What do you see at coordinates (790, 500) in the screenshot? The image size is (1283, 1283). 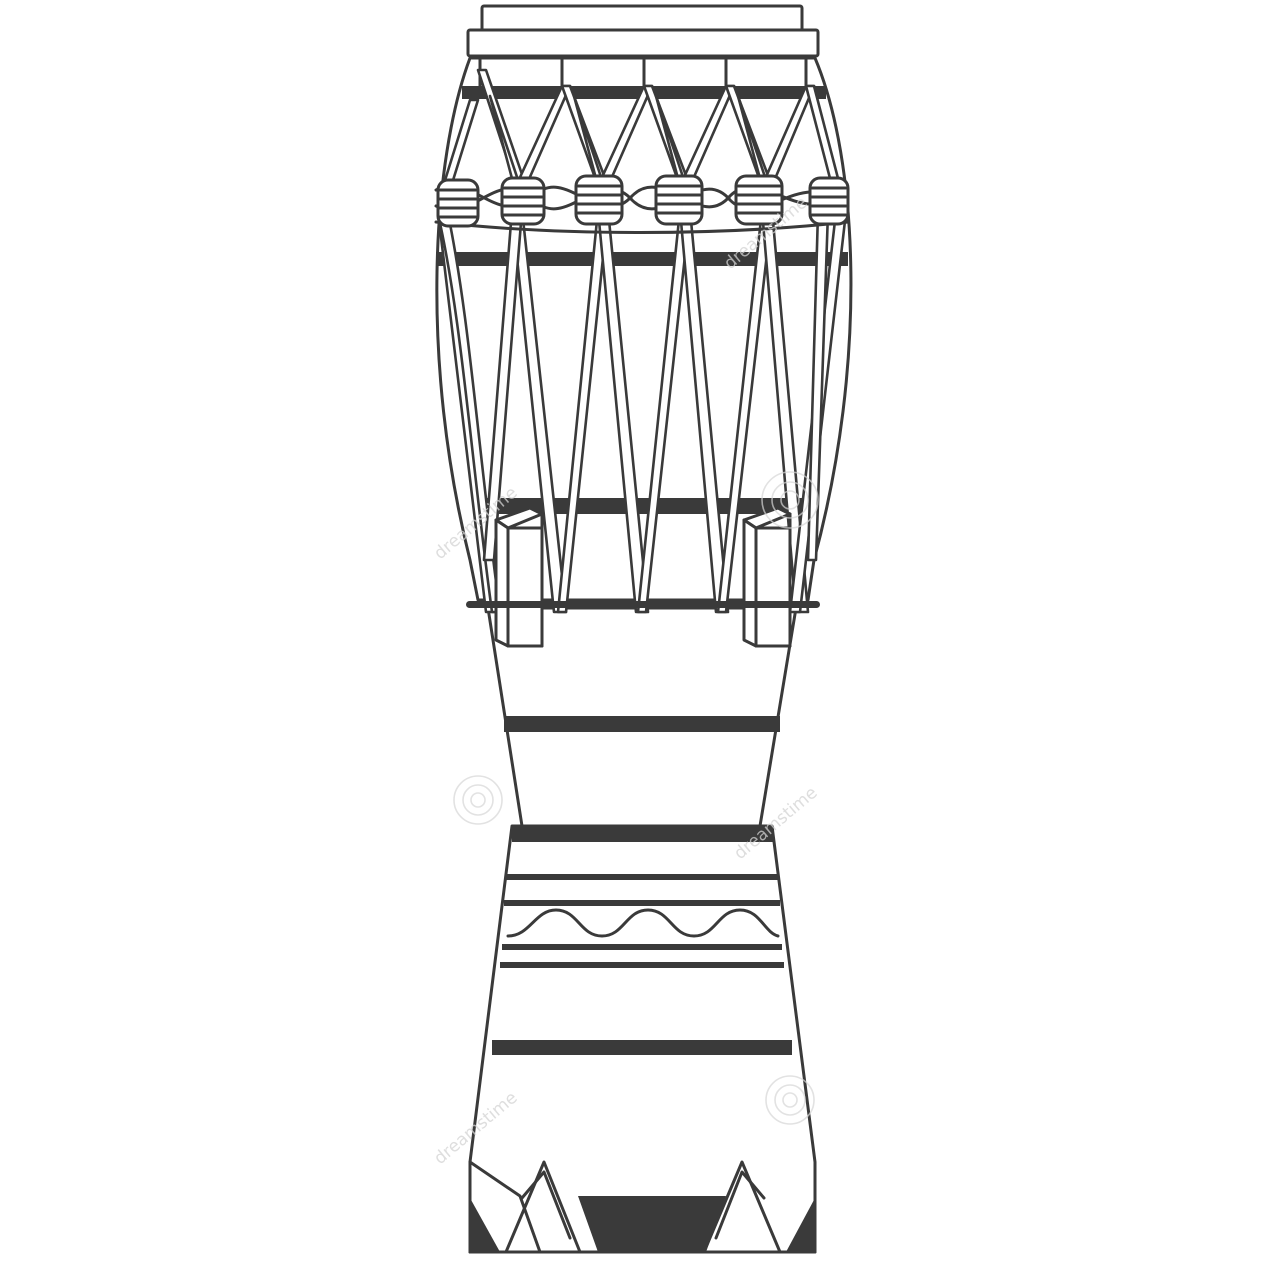 I see `spiral-logo-icon` at bounding box center [790, 500].